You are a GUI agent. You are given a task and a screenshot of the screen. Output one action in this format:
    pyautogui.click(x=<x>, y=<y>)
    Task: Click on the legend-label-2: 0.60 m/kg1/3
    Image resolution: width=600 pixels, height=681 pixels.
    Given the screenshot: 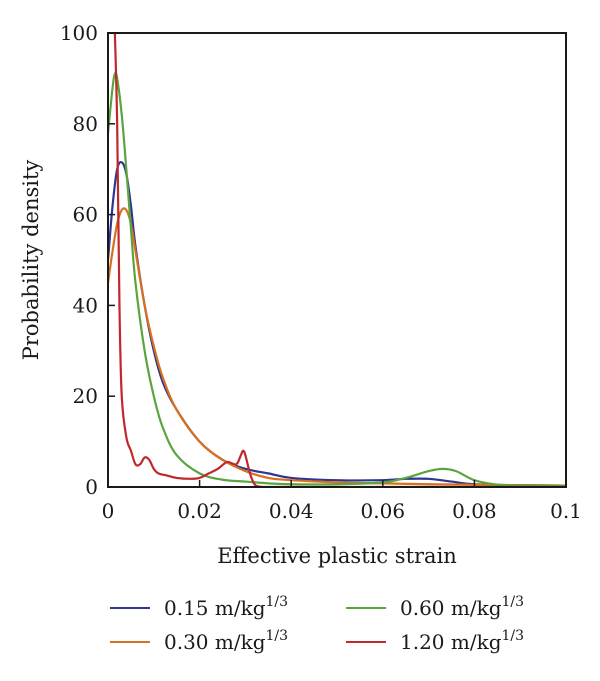 What is the action you would take?
    pyautogui.click(x=462, y=607)
    